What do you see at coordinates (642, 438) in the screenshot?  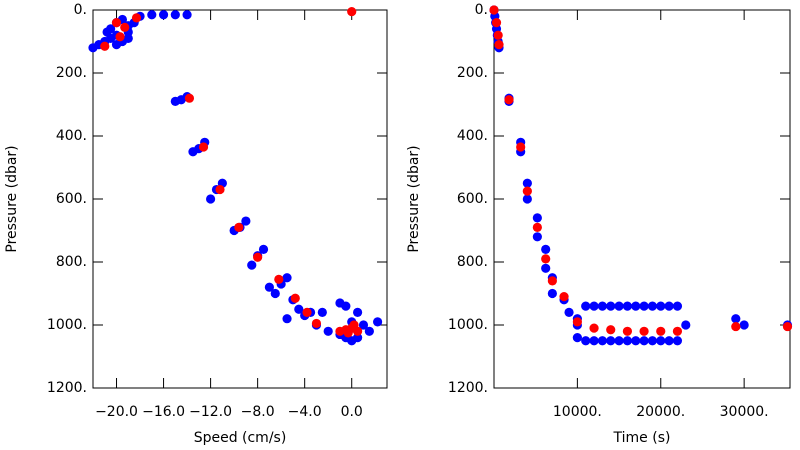 I see `x-axis-label: Time (s)` at bounding box center [642, 438].